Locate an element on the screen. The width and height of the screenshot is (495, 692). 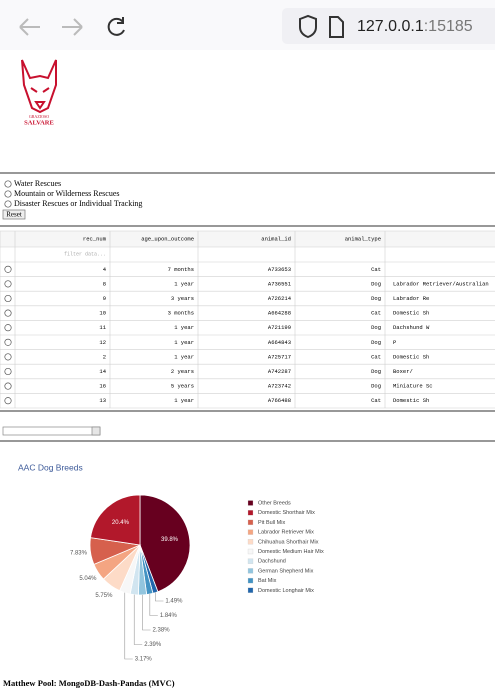
table-cell: A733653 is located at coordinates (279, 269).